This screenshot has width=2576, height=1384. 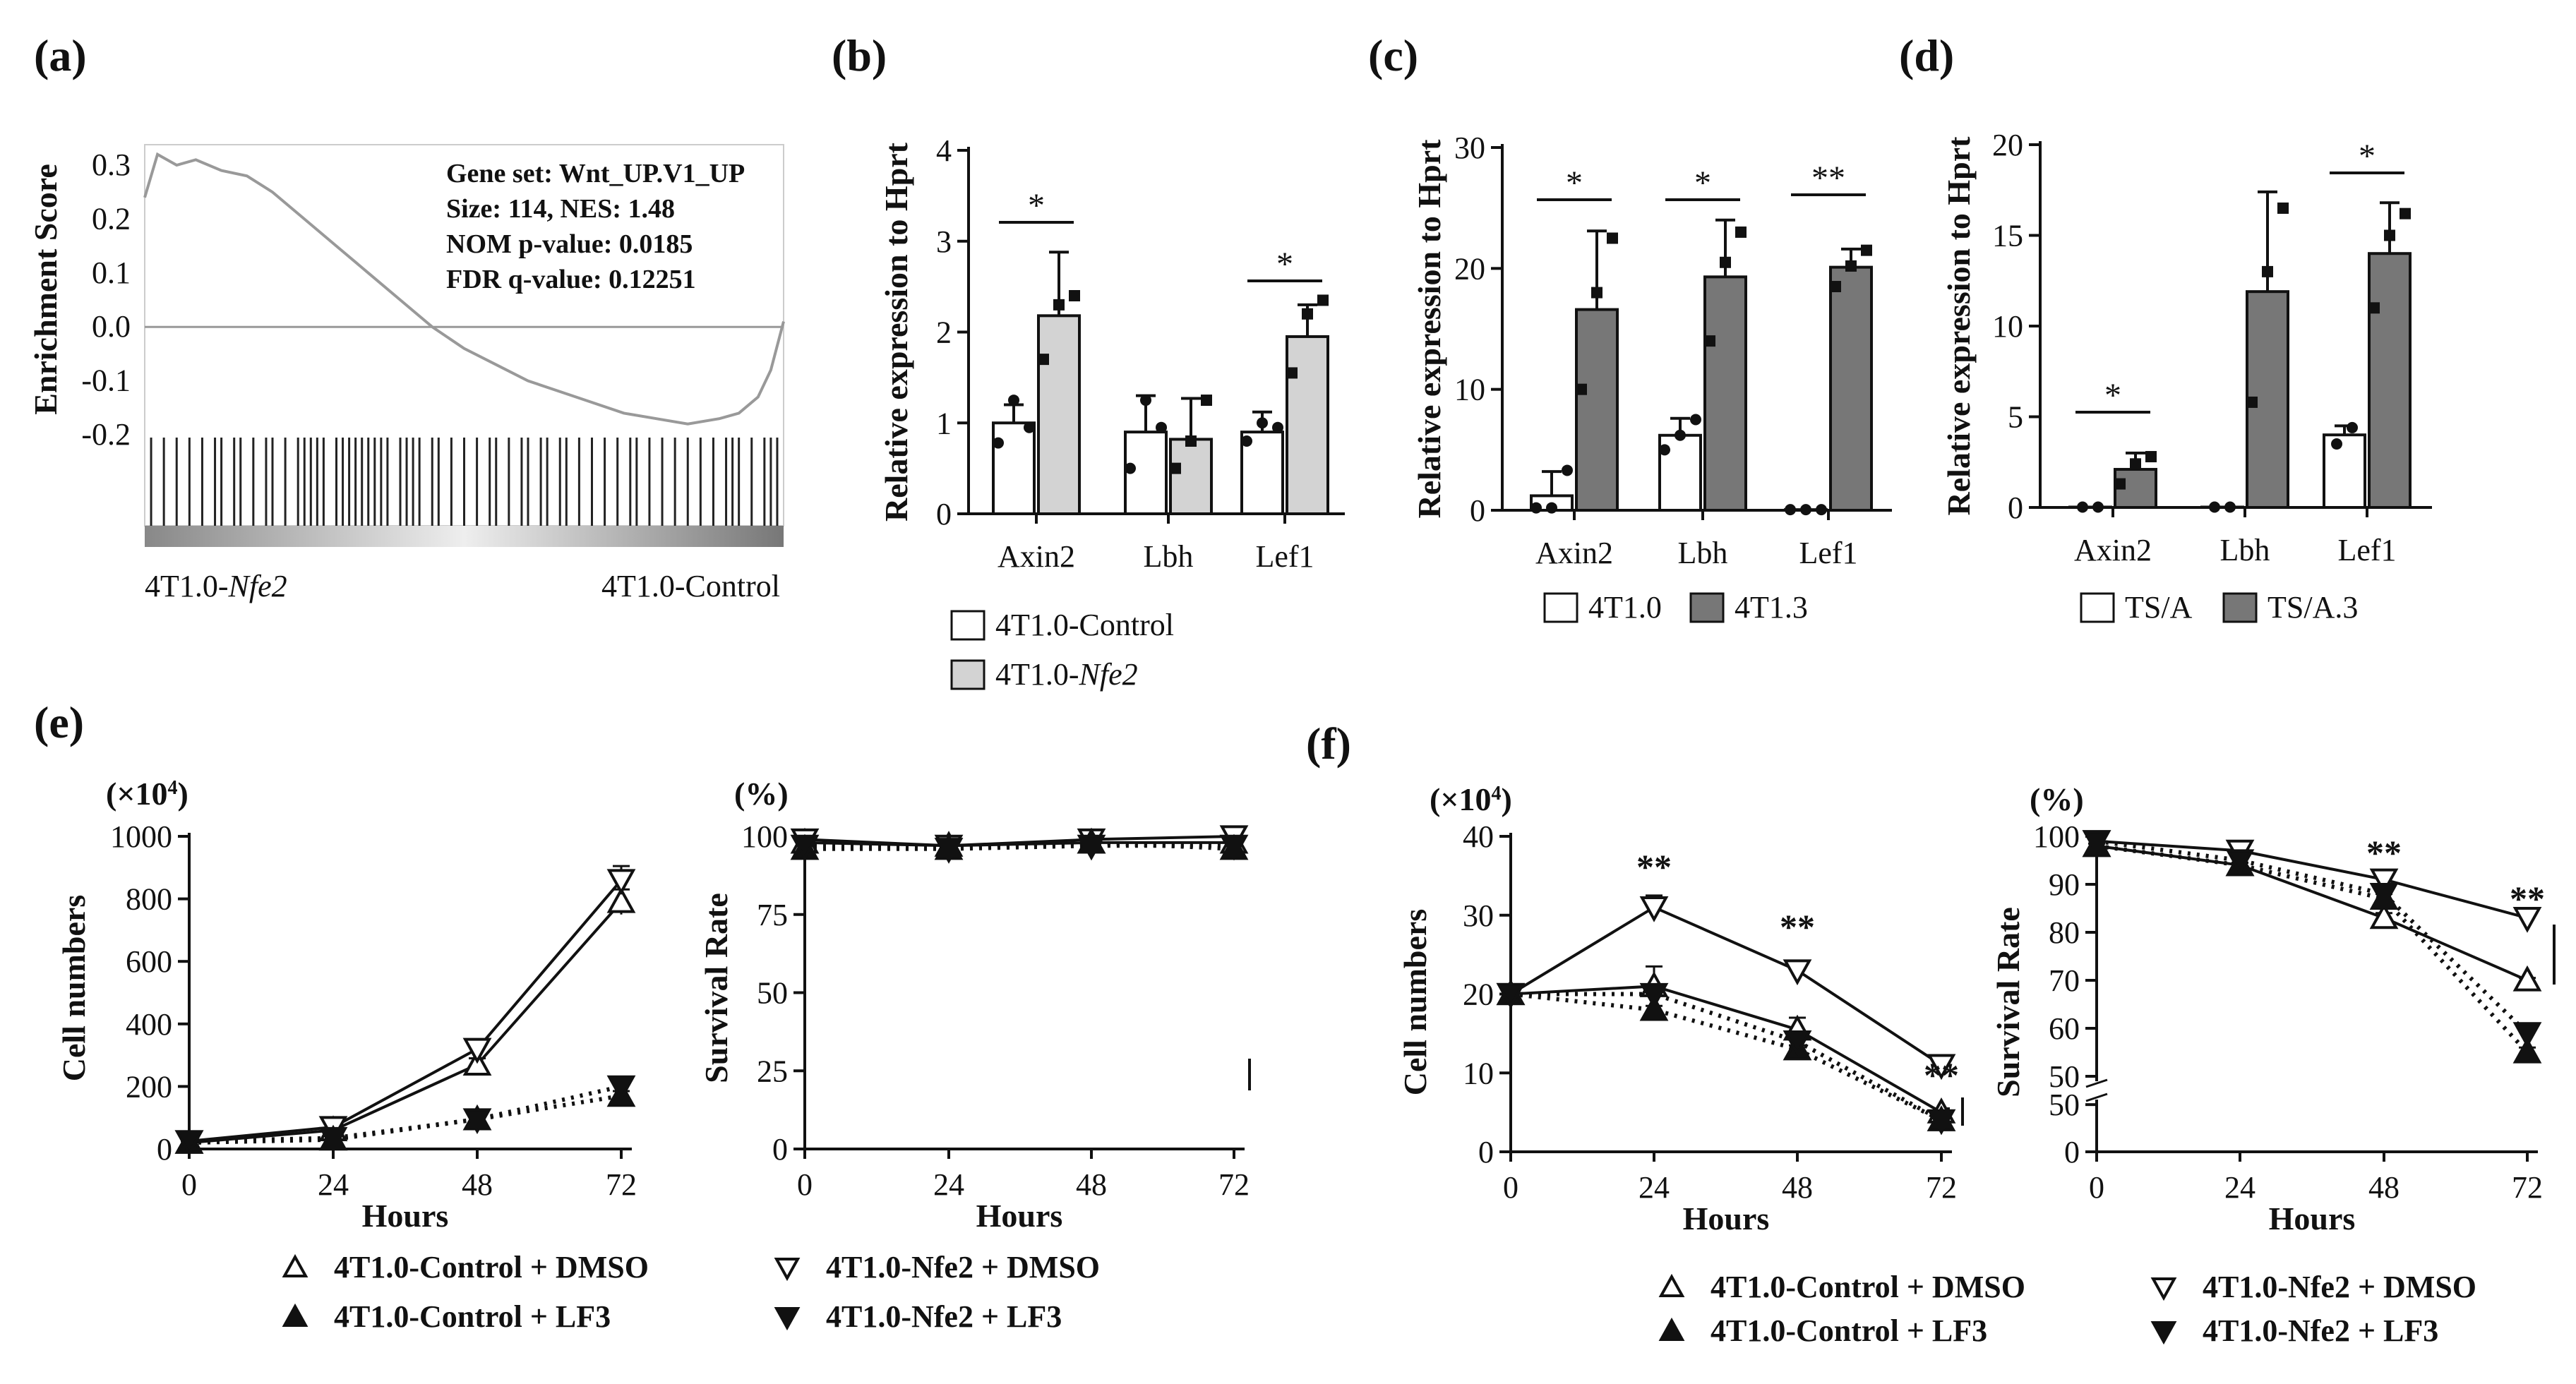 What do you see at coordinates (2064, 885) in the screenshot?
I see `y-tick-label: 90` at bounding box center [2064, 885].